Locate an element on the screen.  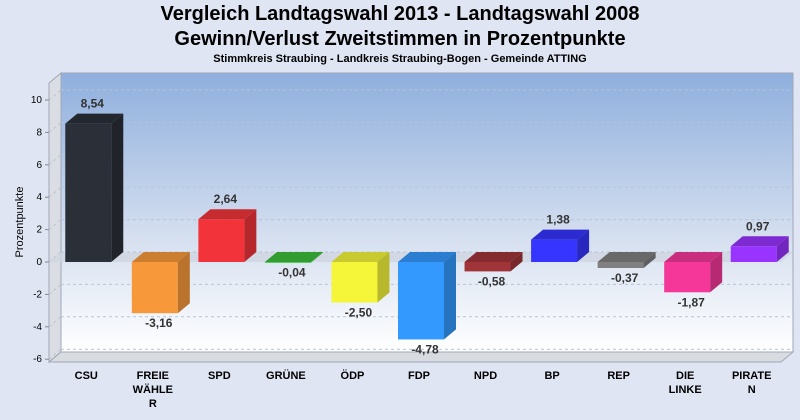
x-tick-label: FREIE is located at coordinates (153, 376).